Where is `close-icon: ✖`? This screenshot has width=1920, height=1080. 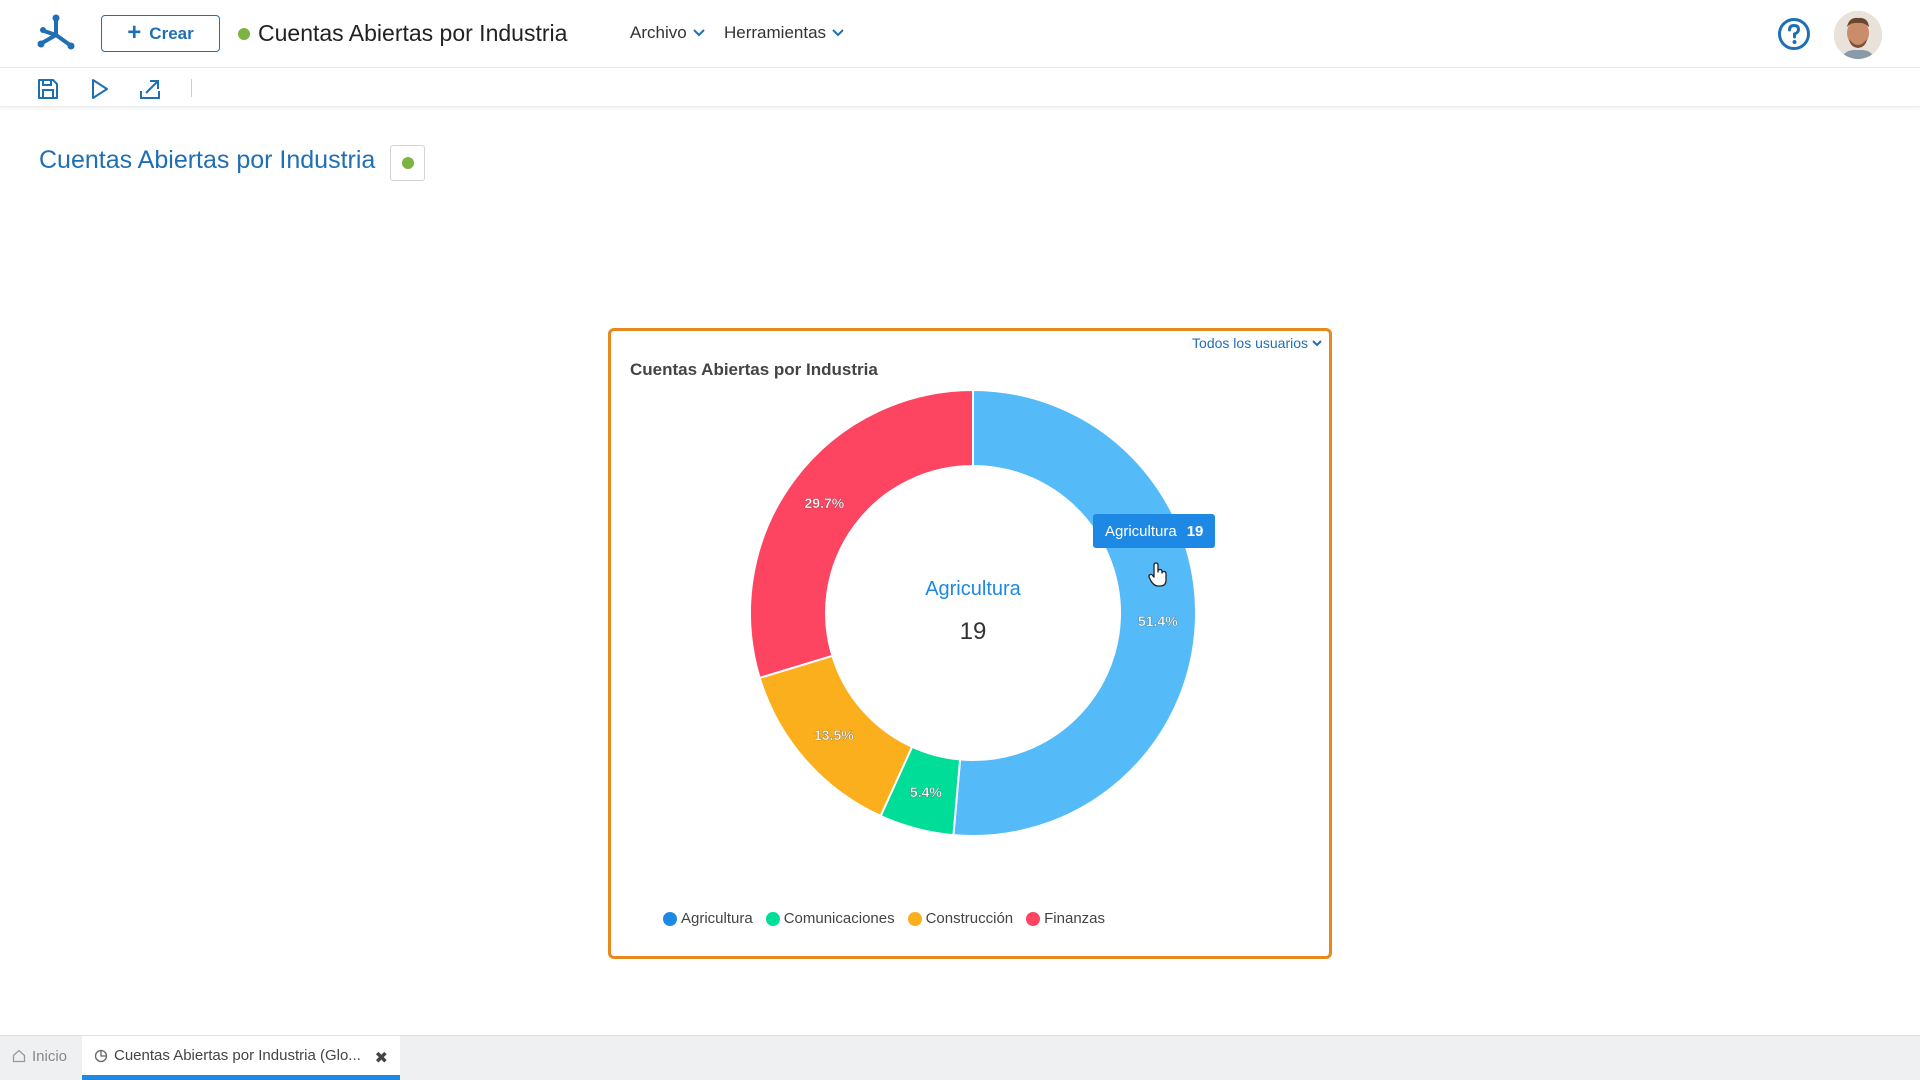 close-icon: ✖ is located at coordinates (381, 1058).